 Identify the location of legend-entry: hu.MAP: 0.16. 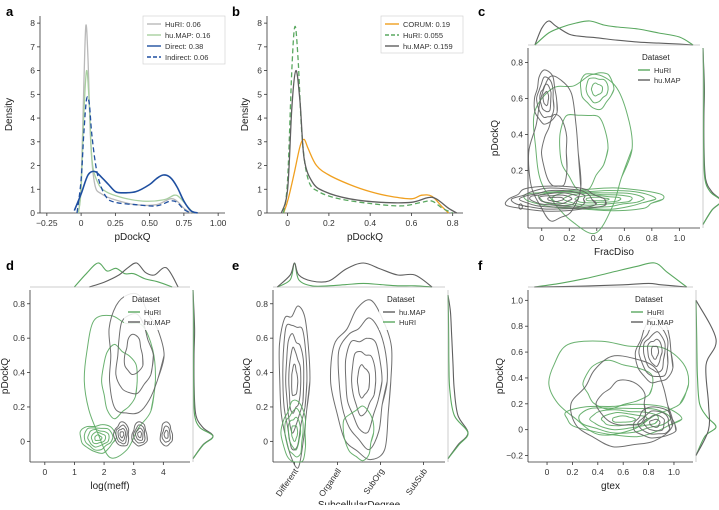
(187, 35).